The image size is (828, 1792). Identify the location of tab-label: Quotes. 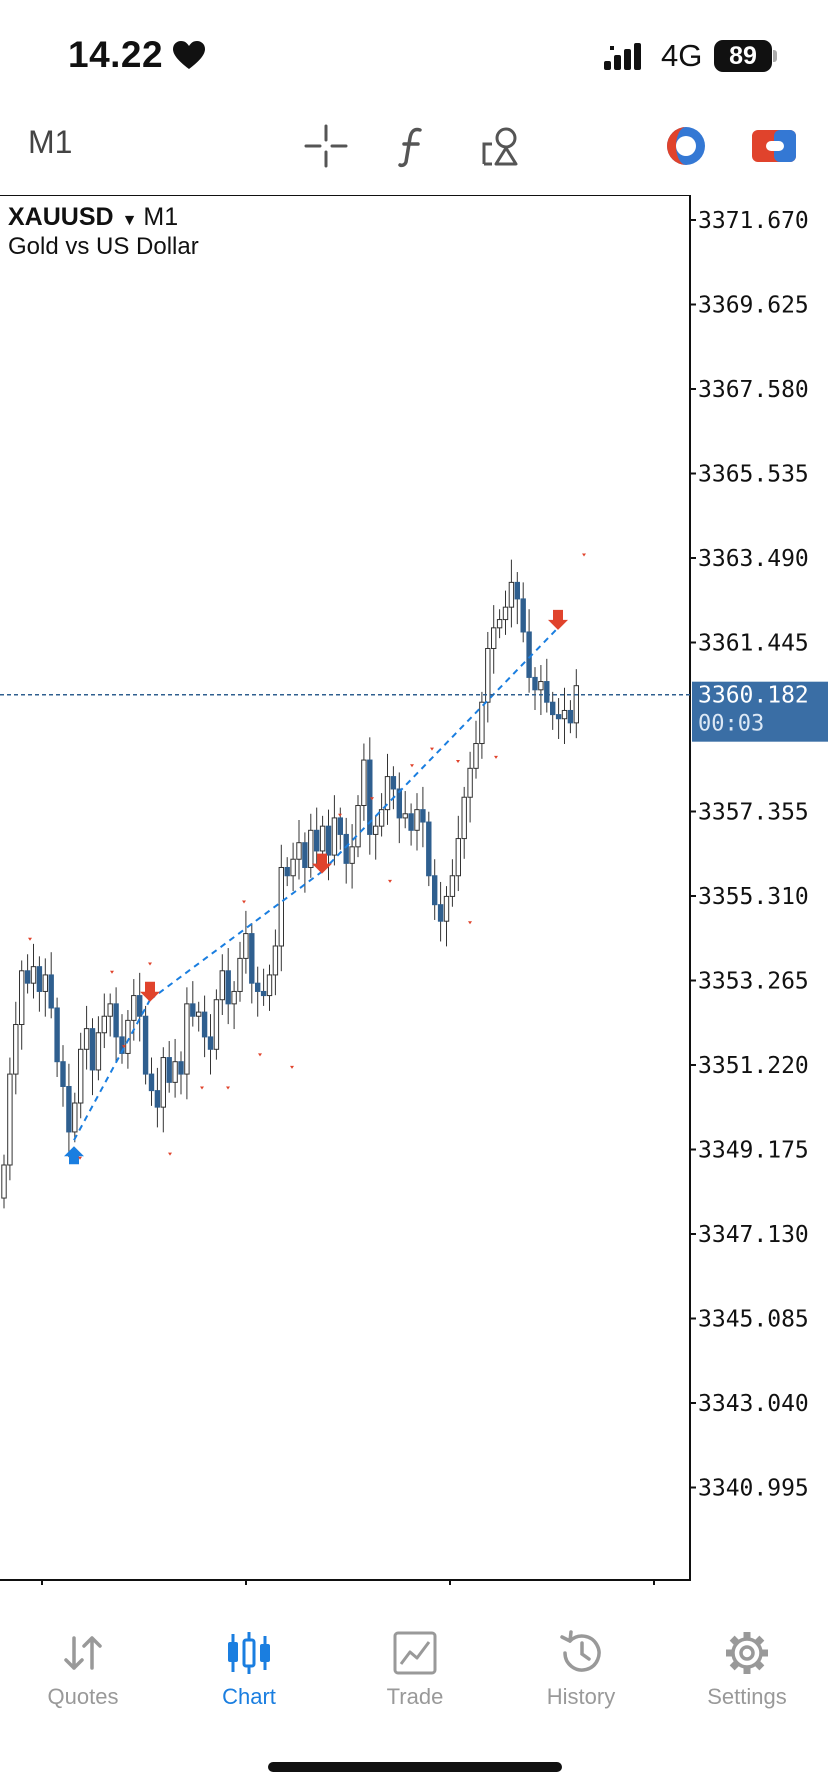
(83, 1697).